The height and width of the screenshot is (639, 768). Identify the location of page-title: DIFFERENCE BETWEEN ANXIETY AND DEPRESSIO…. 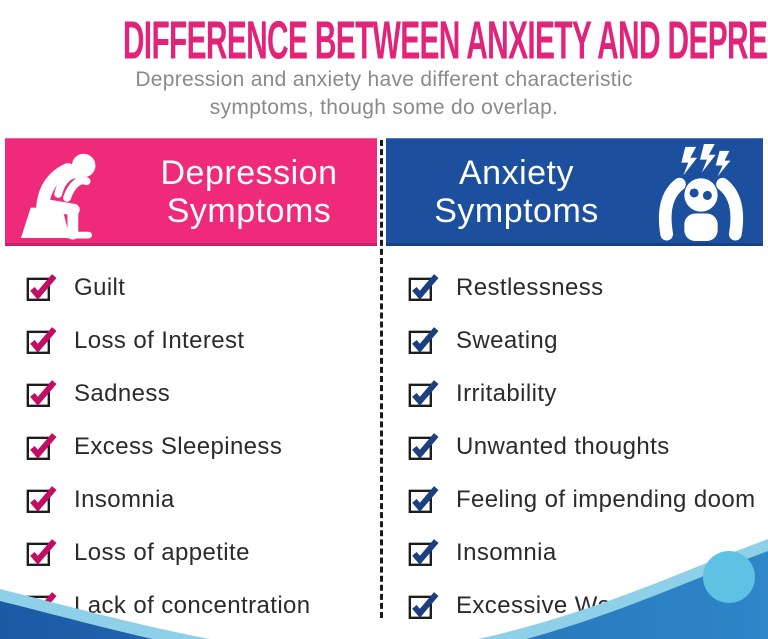
(445, 40).